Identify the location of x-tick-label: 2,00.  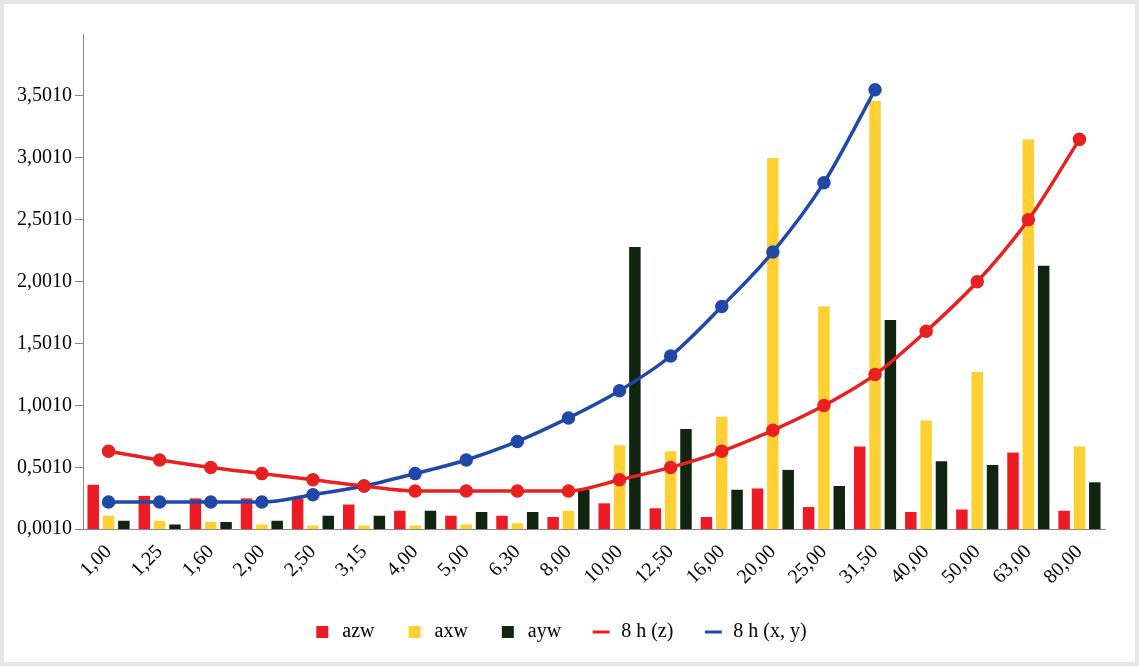
(248, 559).